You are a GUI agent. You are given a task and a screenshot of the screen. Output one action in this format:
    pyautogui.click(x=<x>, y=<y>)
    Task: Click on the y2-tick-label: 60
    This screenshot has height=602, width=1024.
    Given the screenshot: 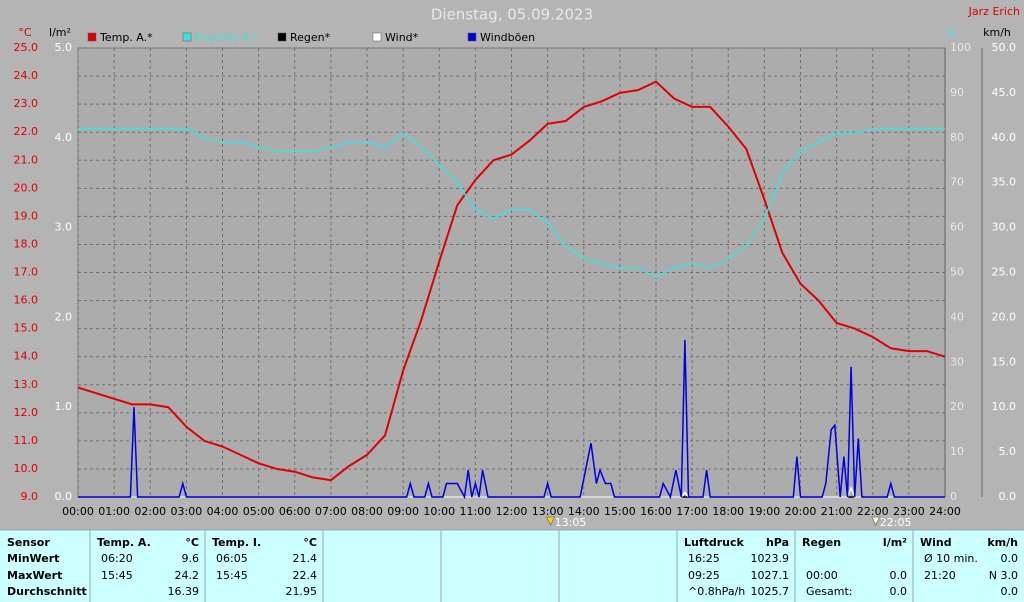 What is the action you would take?
    pyautogui.click(x=957, y=227)
    